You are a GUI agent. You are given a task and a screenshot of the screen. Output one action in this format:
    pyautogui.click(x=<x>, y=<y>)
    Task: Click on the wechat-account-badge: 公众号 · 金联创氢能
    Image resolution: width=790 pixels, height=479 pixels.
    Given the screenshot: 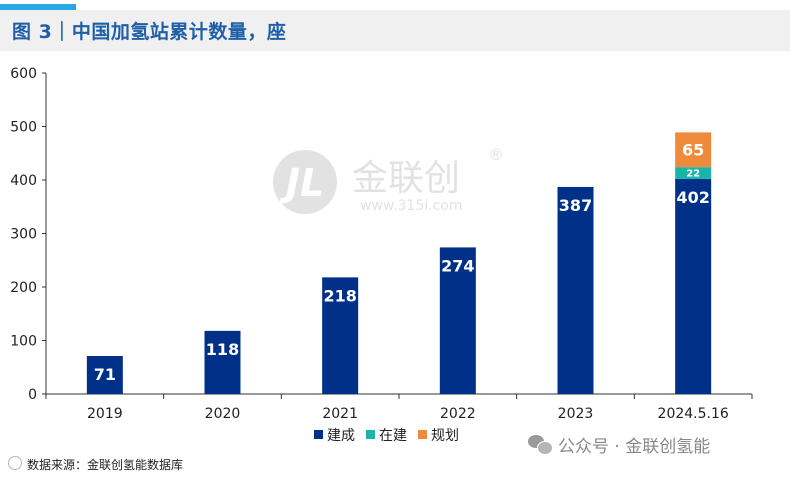 What is the action you would take?
    pyautogui.click(x=619, y=444)
    